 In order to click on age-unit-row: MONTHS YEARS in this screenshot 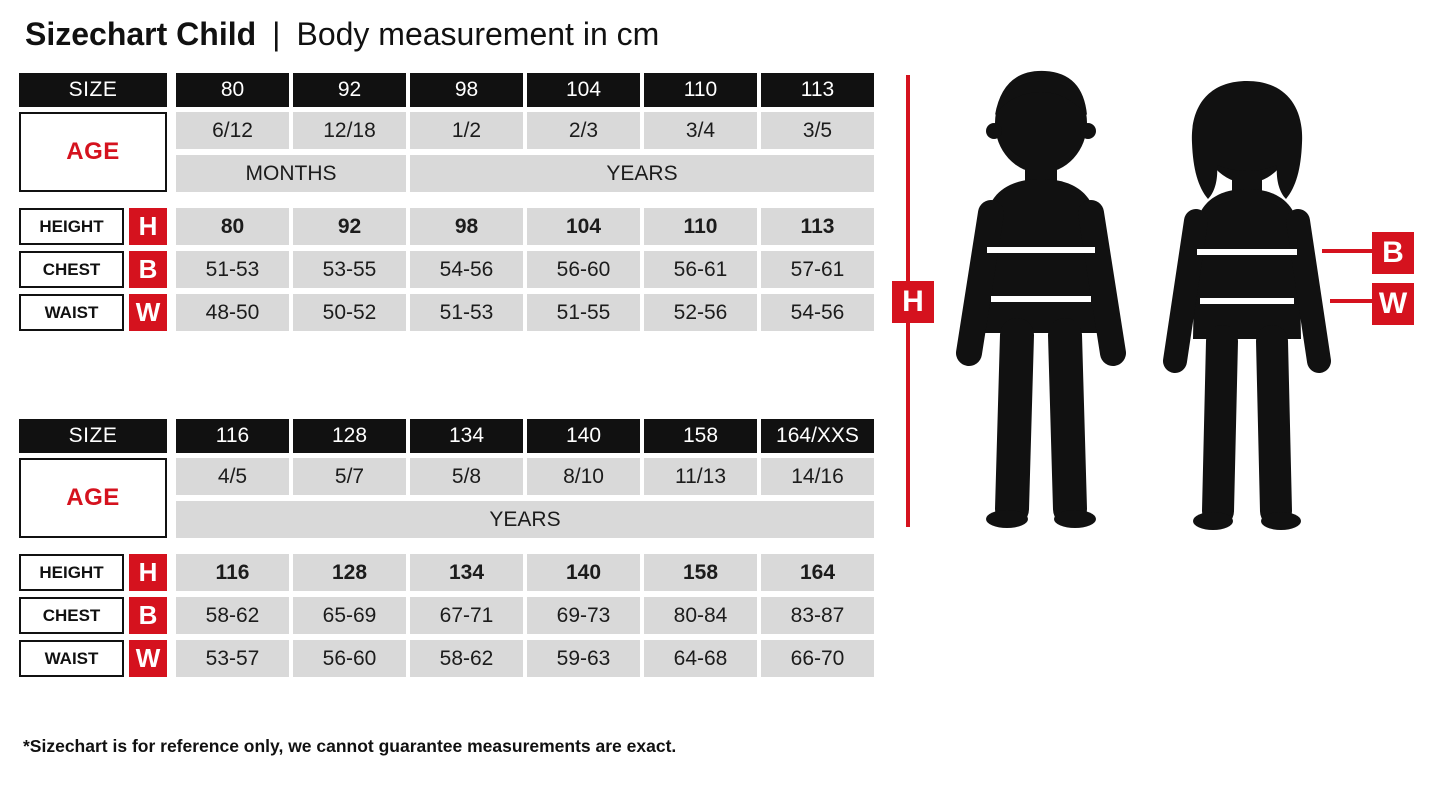, I will do `click(525, 173)`.